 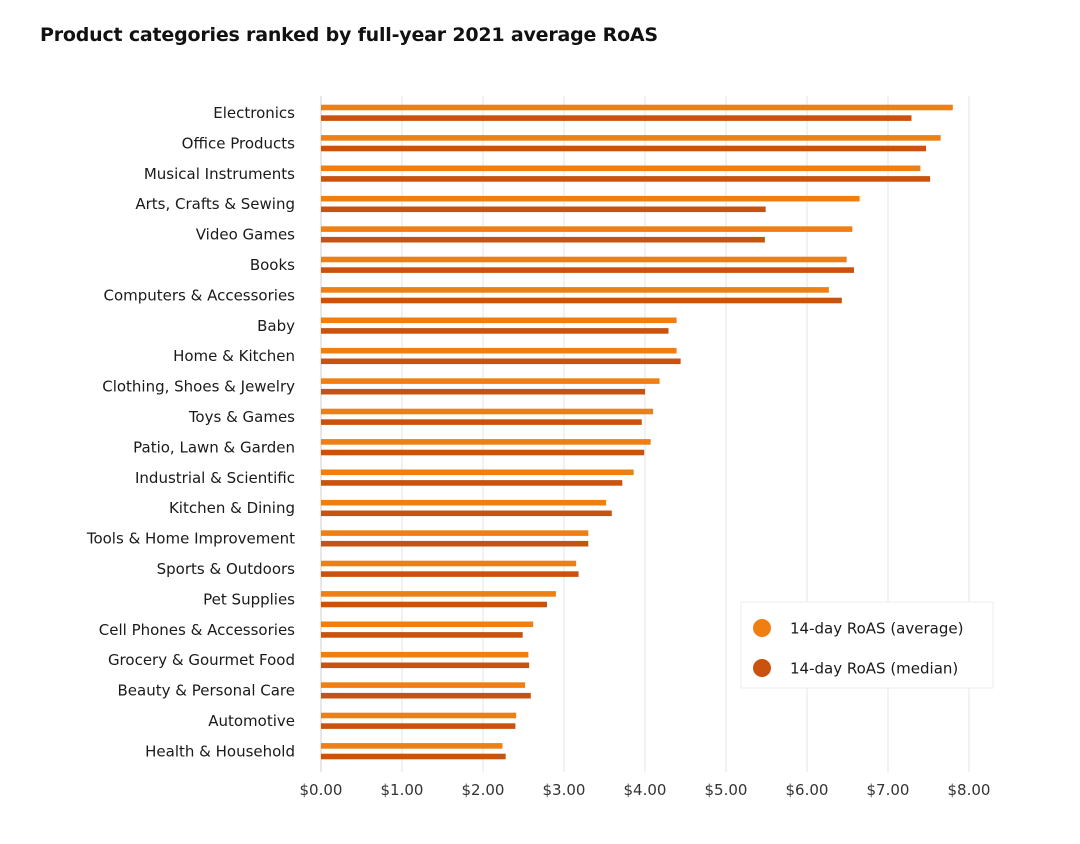 I want to click on x-tick-label: $1.00, so click(x=402, y=790).